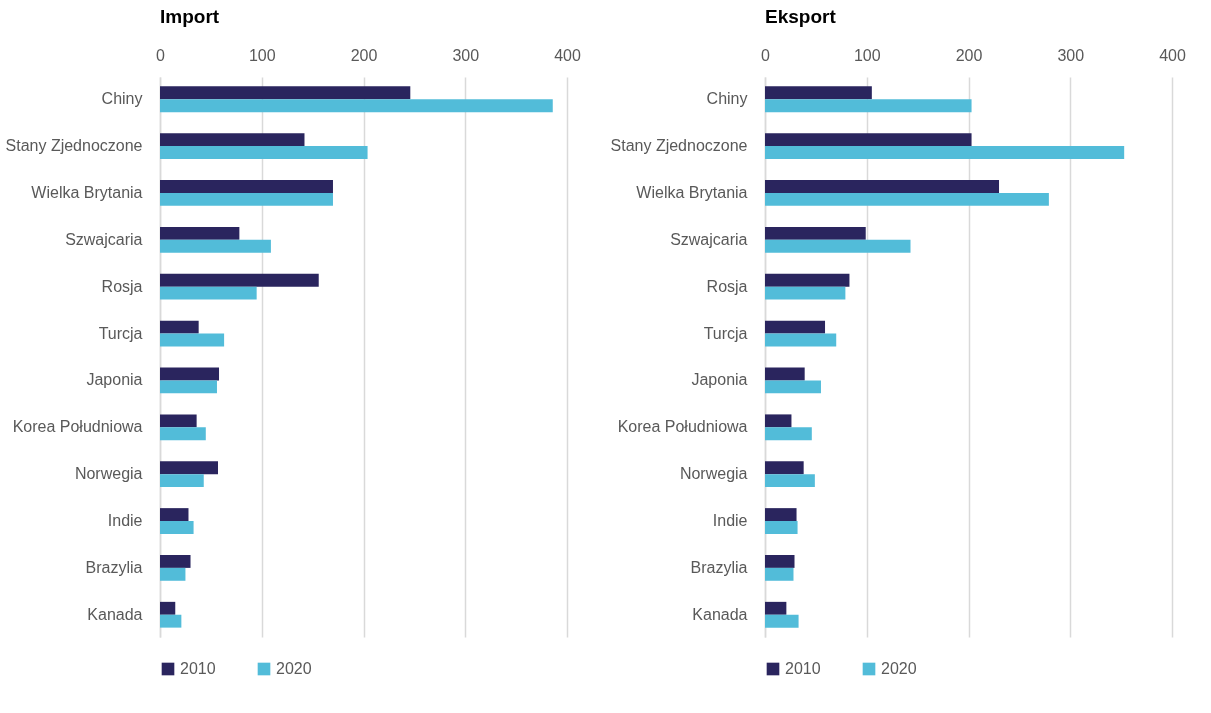 The height and width of the screenshot is (713, 1211). What do you see at coordinates (190, 16) in the screenshot?
I see `chart-title: Import` at bounding box center [190, 16].